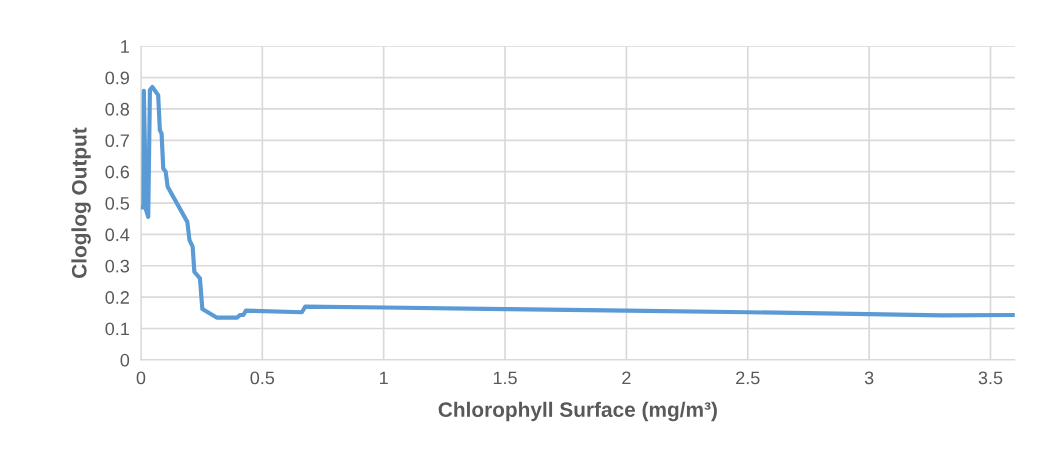 Image resolution: width=1044 pixels, height=462 pixels. Describe the element at coordinates (117, 266) in the screenshot. I see `y-tick-label: 0.3` at that location.